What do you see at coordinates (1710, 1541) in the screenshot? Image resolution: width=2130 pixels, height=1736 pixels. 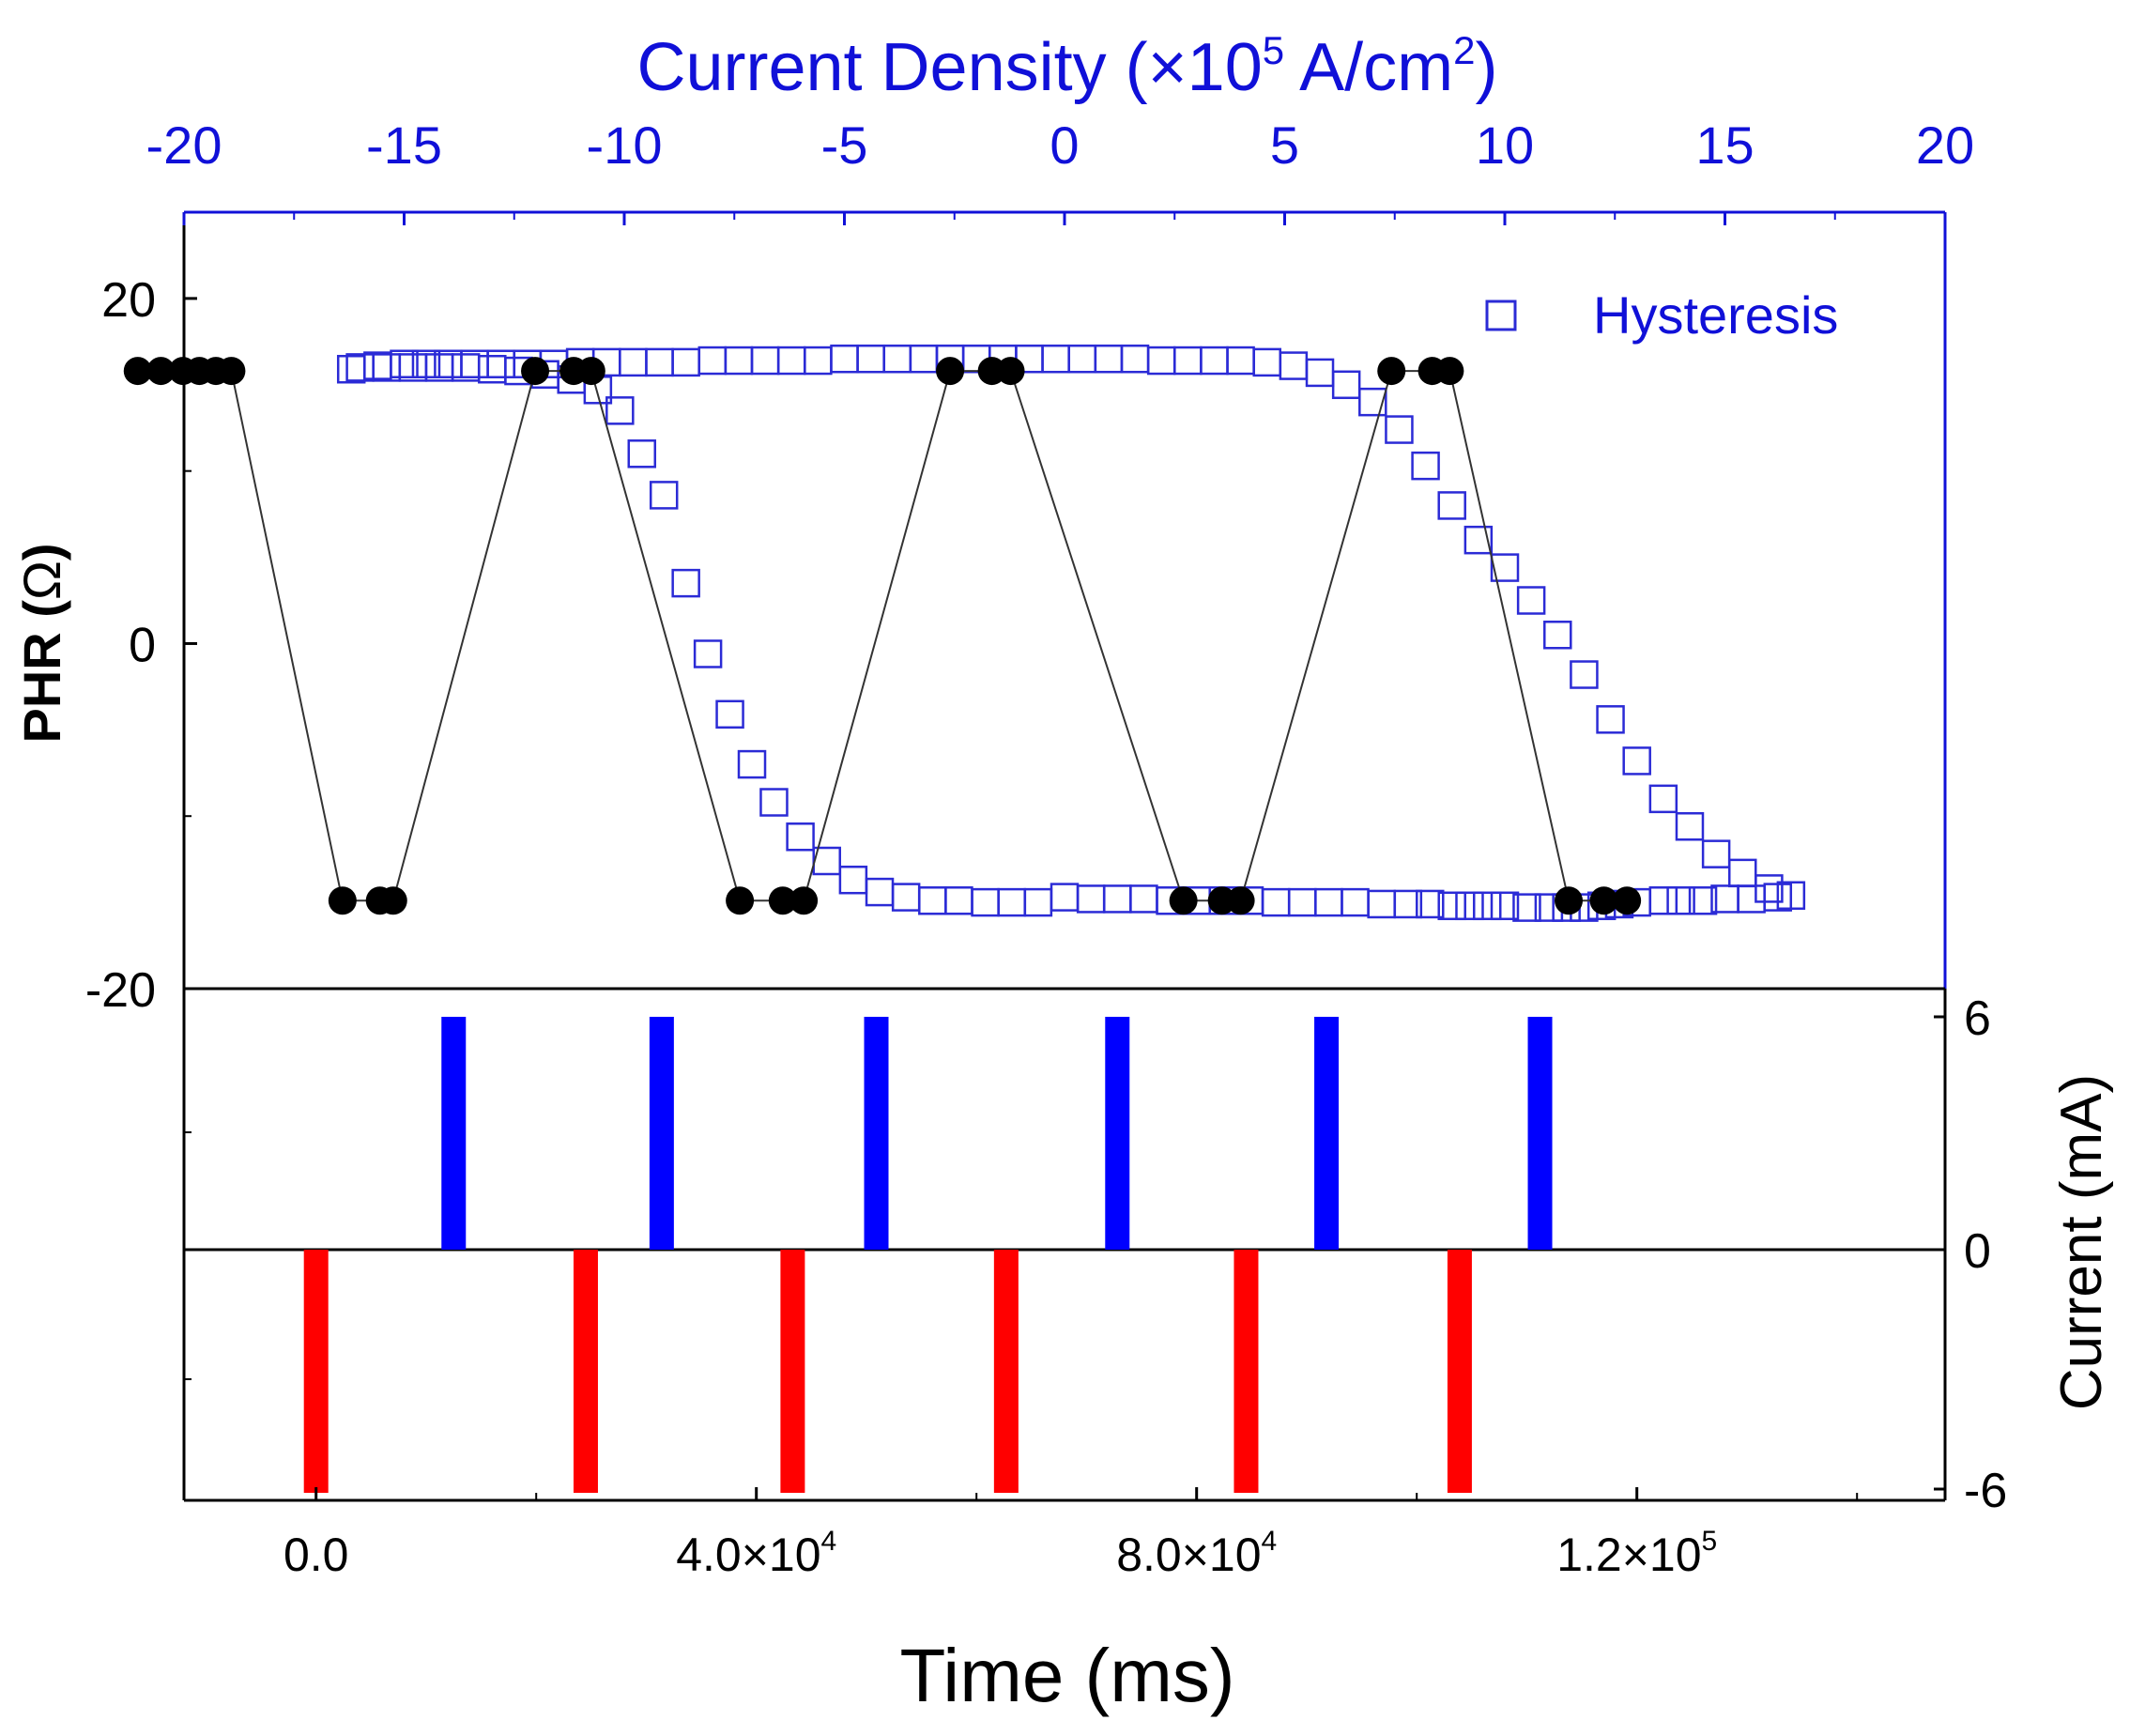 I see `bottom-tick-label-exp: 5` at bounding box center [1710, 1541].